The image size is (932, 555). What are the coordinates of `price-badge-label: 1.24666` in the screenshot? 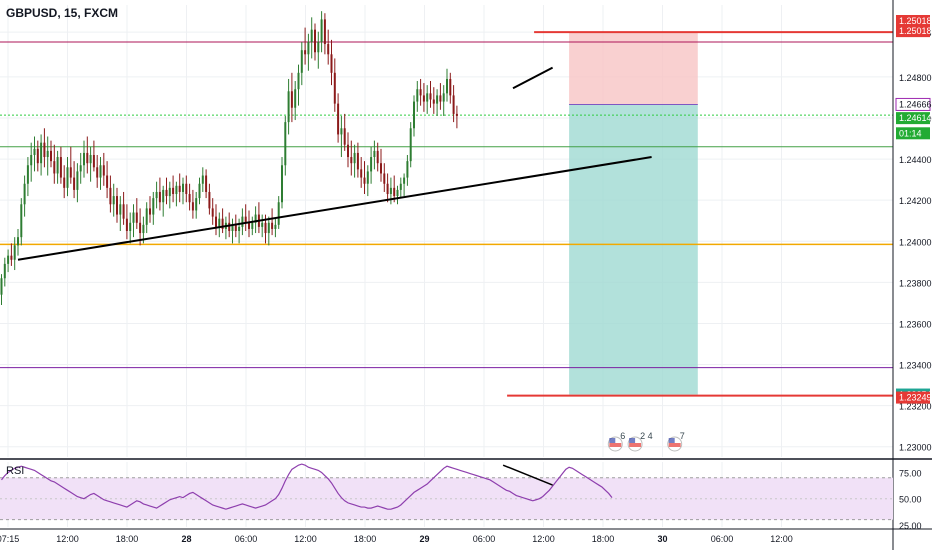 It's located at (915, 104).